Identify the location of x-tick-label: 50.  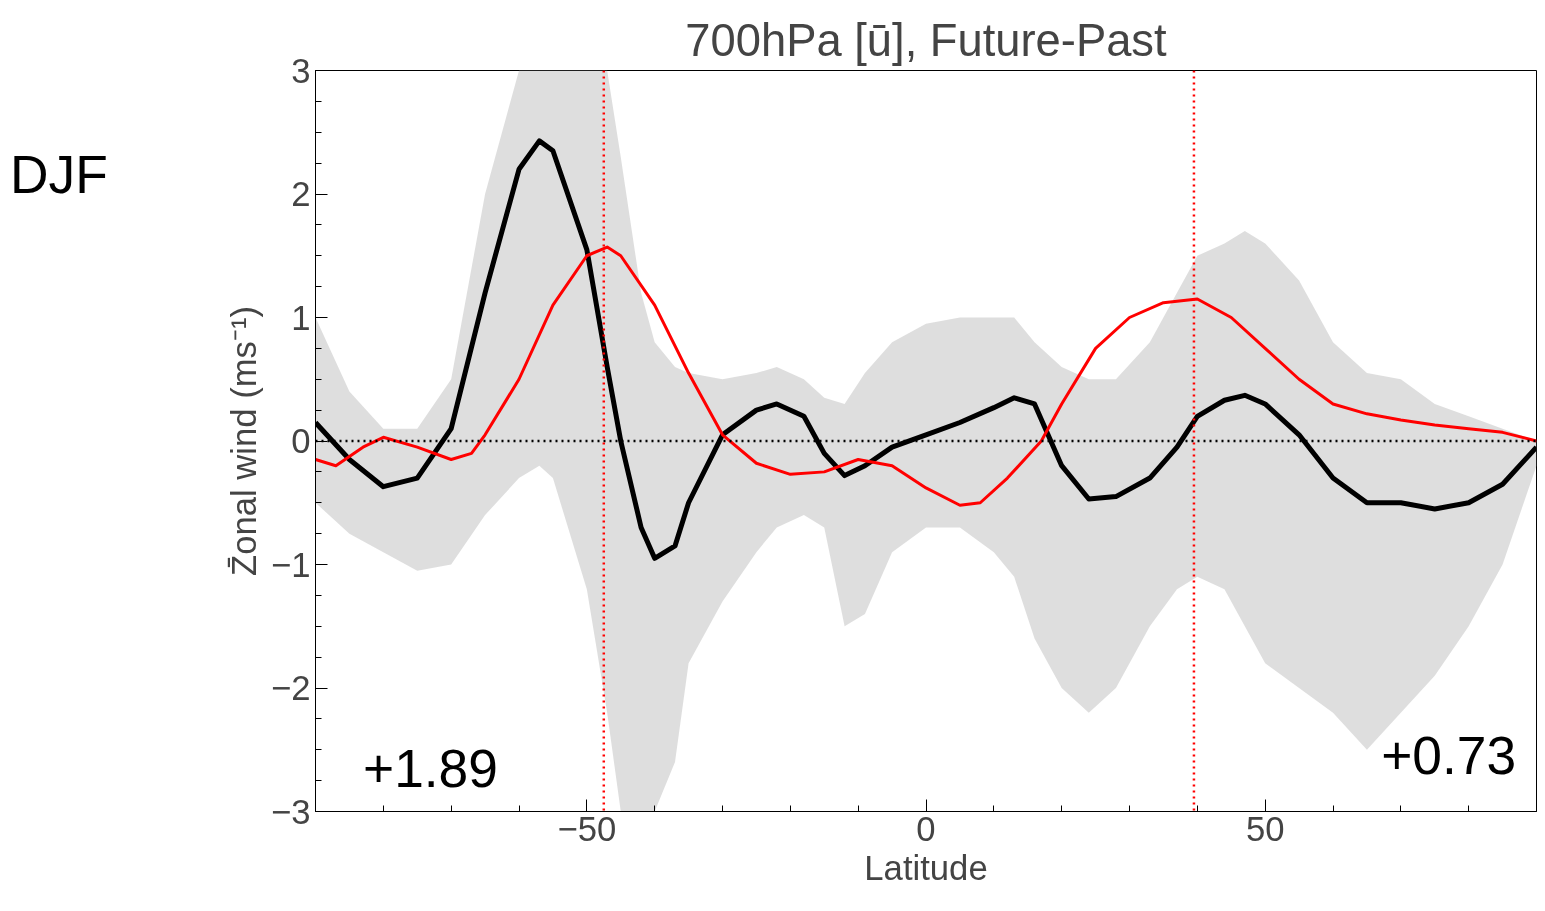
(1265, 828).